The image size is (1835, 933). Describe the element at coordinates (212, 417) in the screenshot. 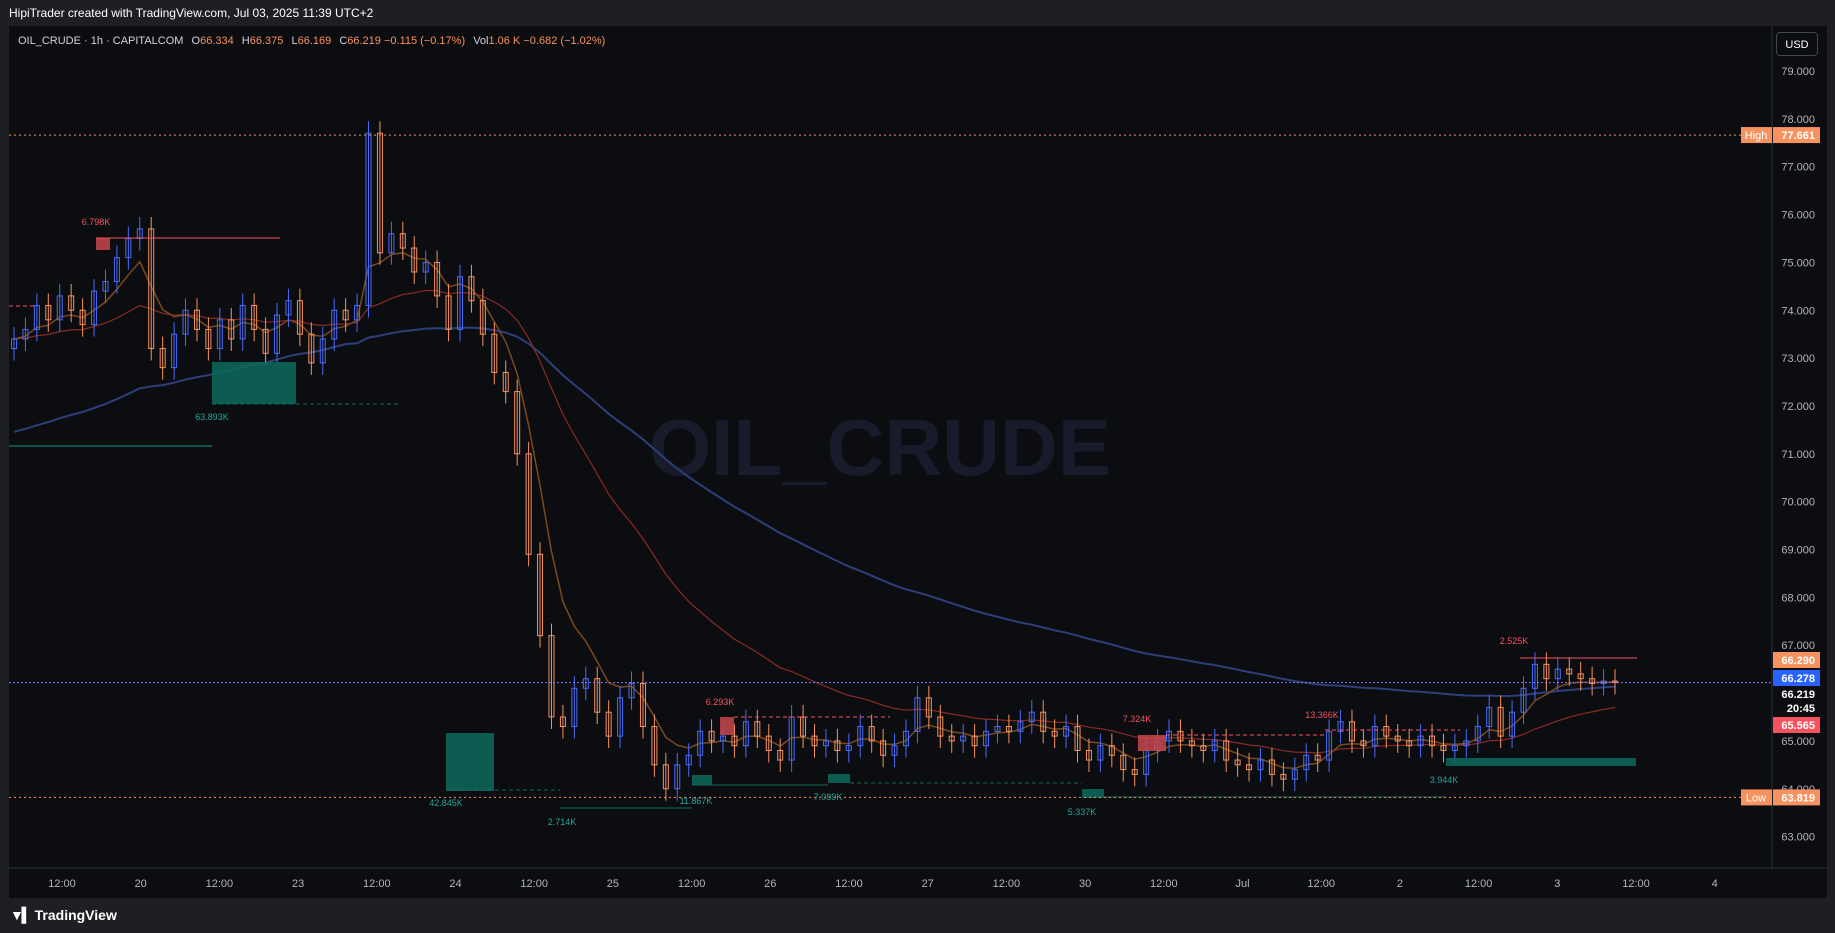

I see `volume-annotation: 63.893K` at that location.